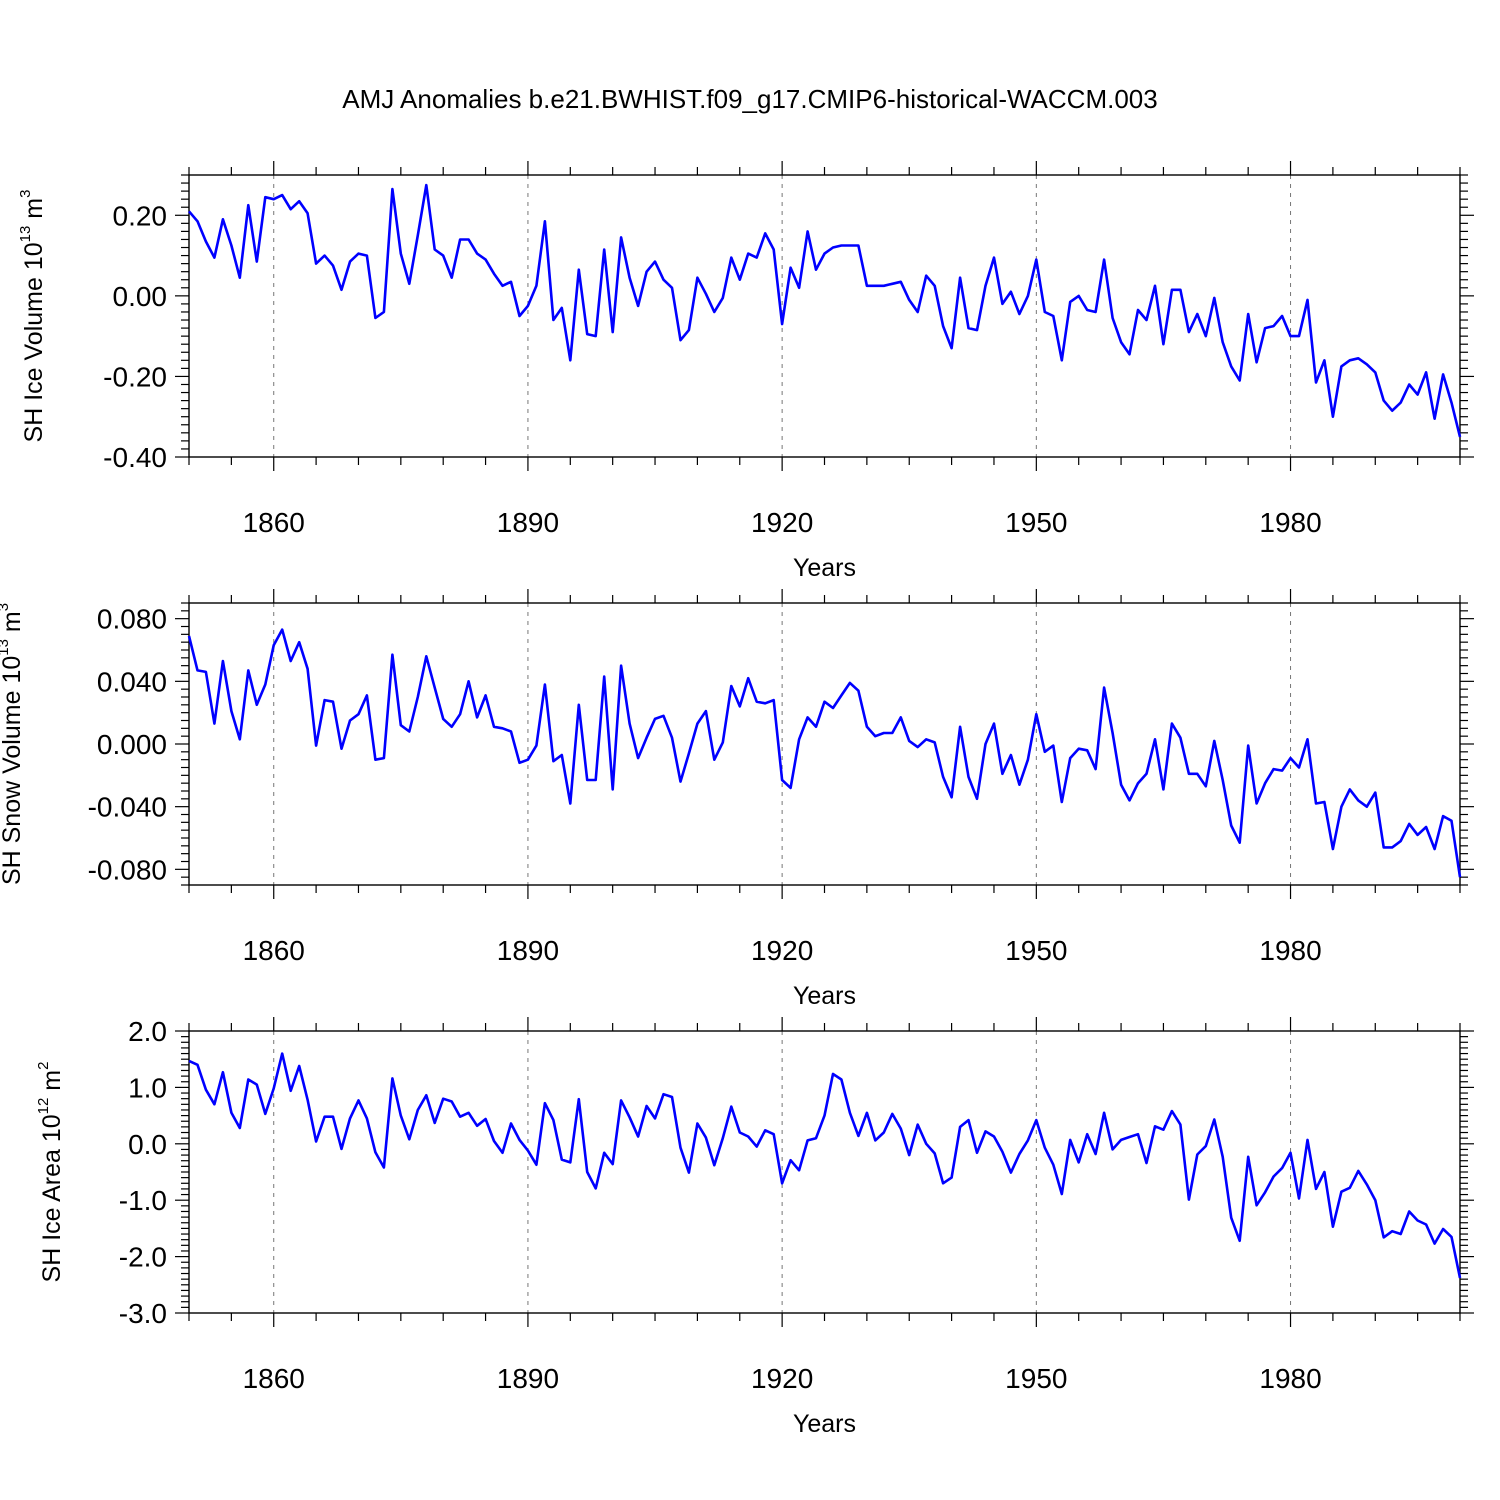 Image resolution: width=1500 pixels, height=1500 pixels. Describe the element at coordinates (140, 215) in the screenshot. I see `y-tick-label: 0.20` at that location.